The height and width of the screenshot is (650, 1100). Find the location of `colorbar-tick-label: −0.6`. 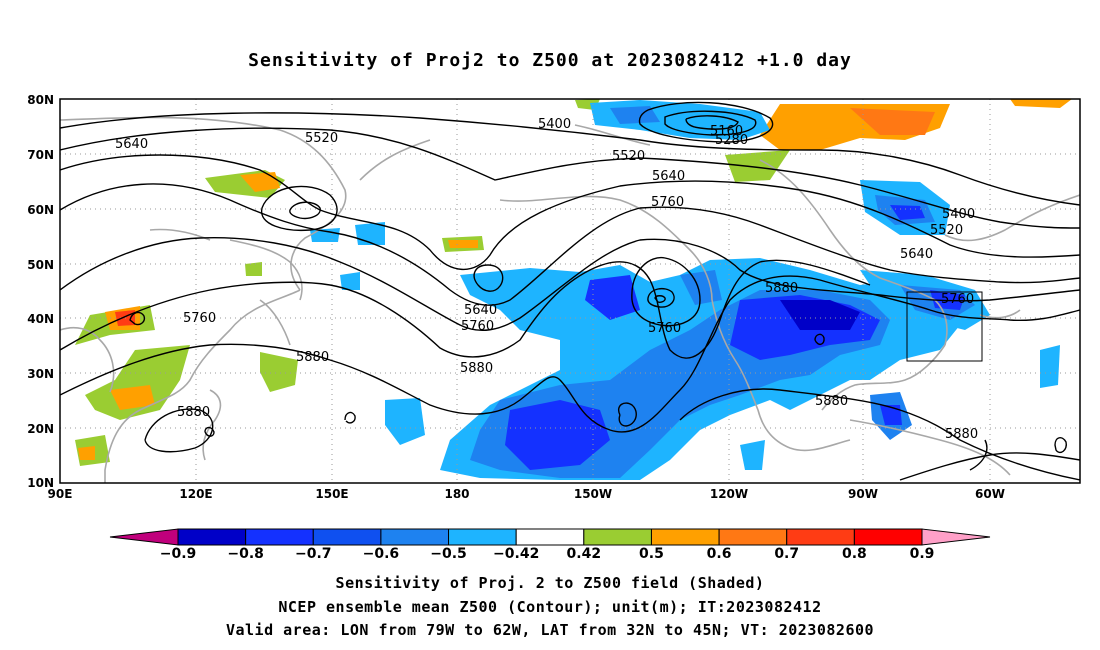

colorbar-tick-label: −0.6 is located at coordinates (381, 554).